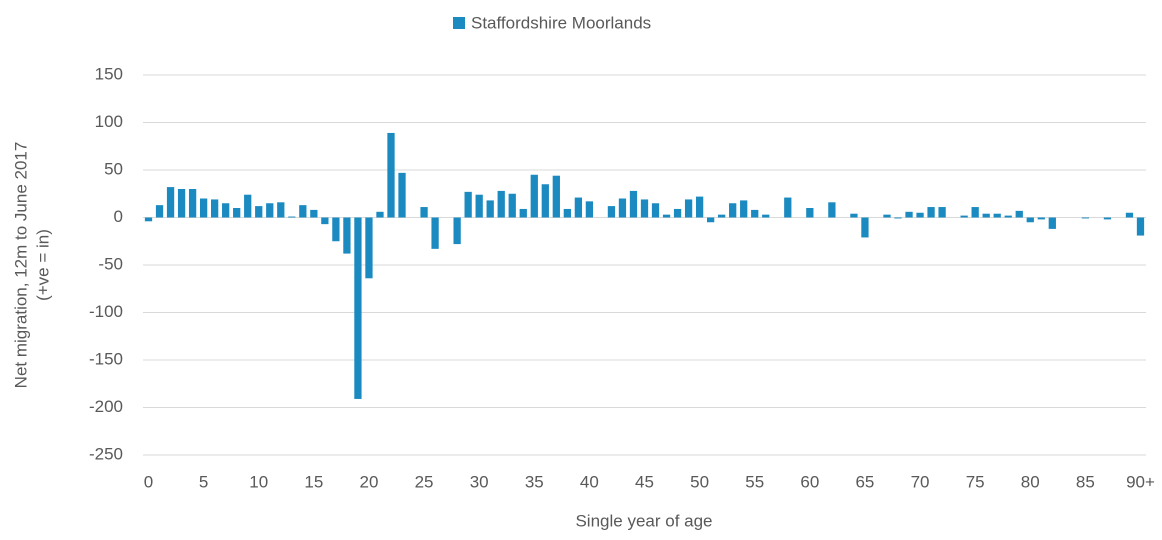  Describe the element at coordinates (589, 481) in the screenshot. I see `x-tick-label: 40` at that location.